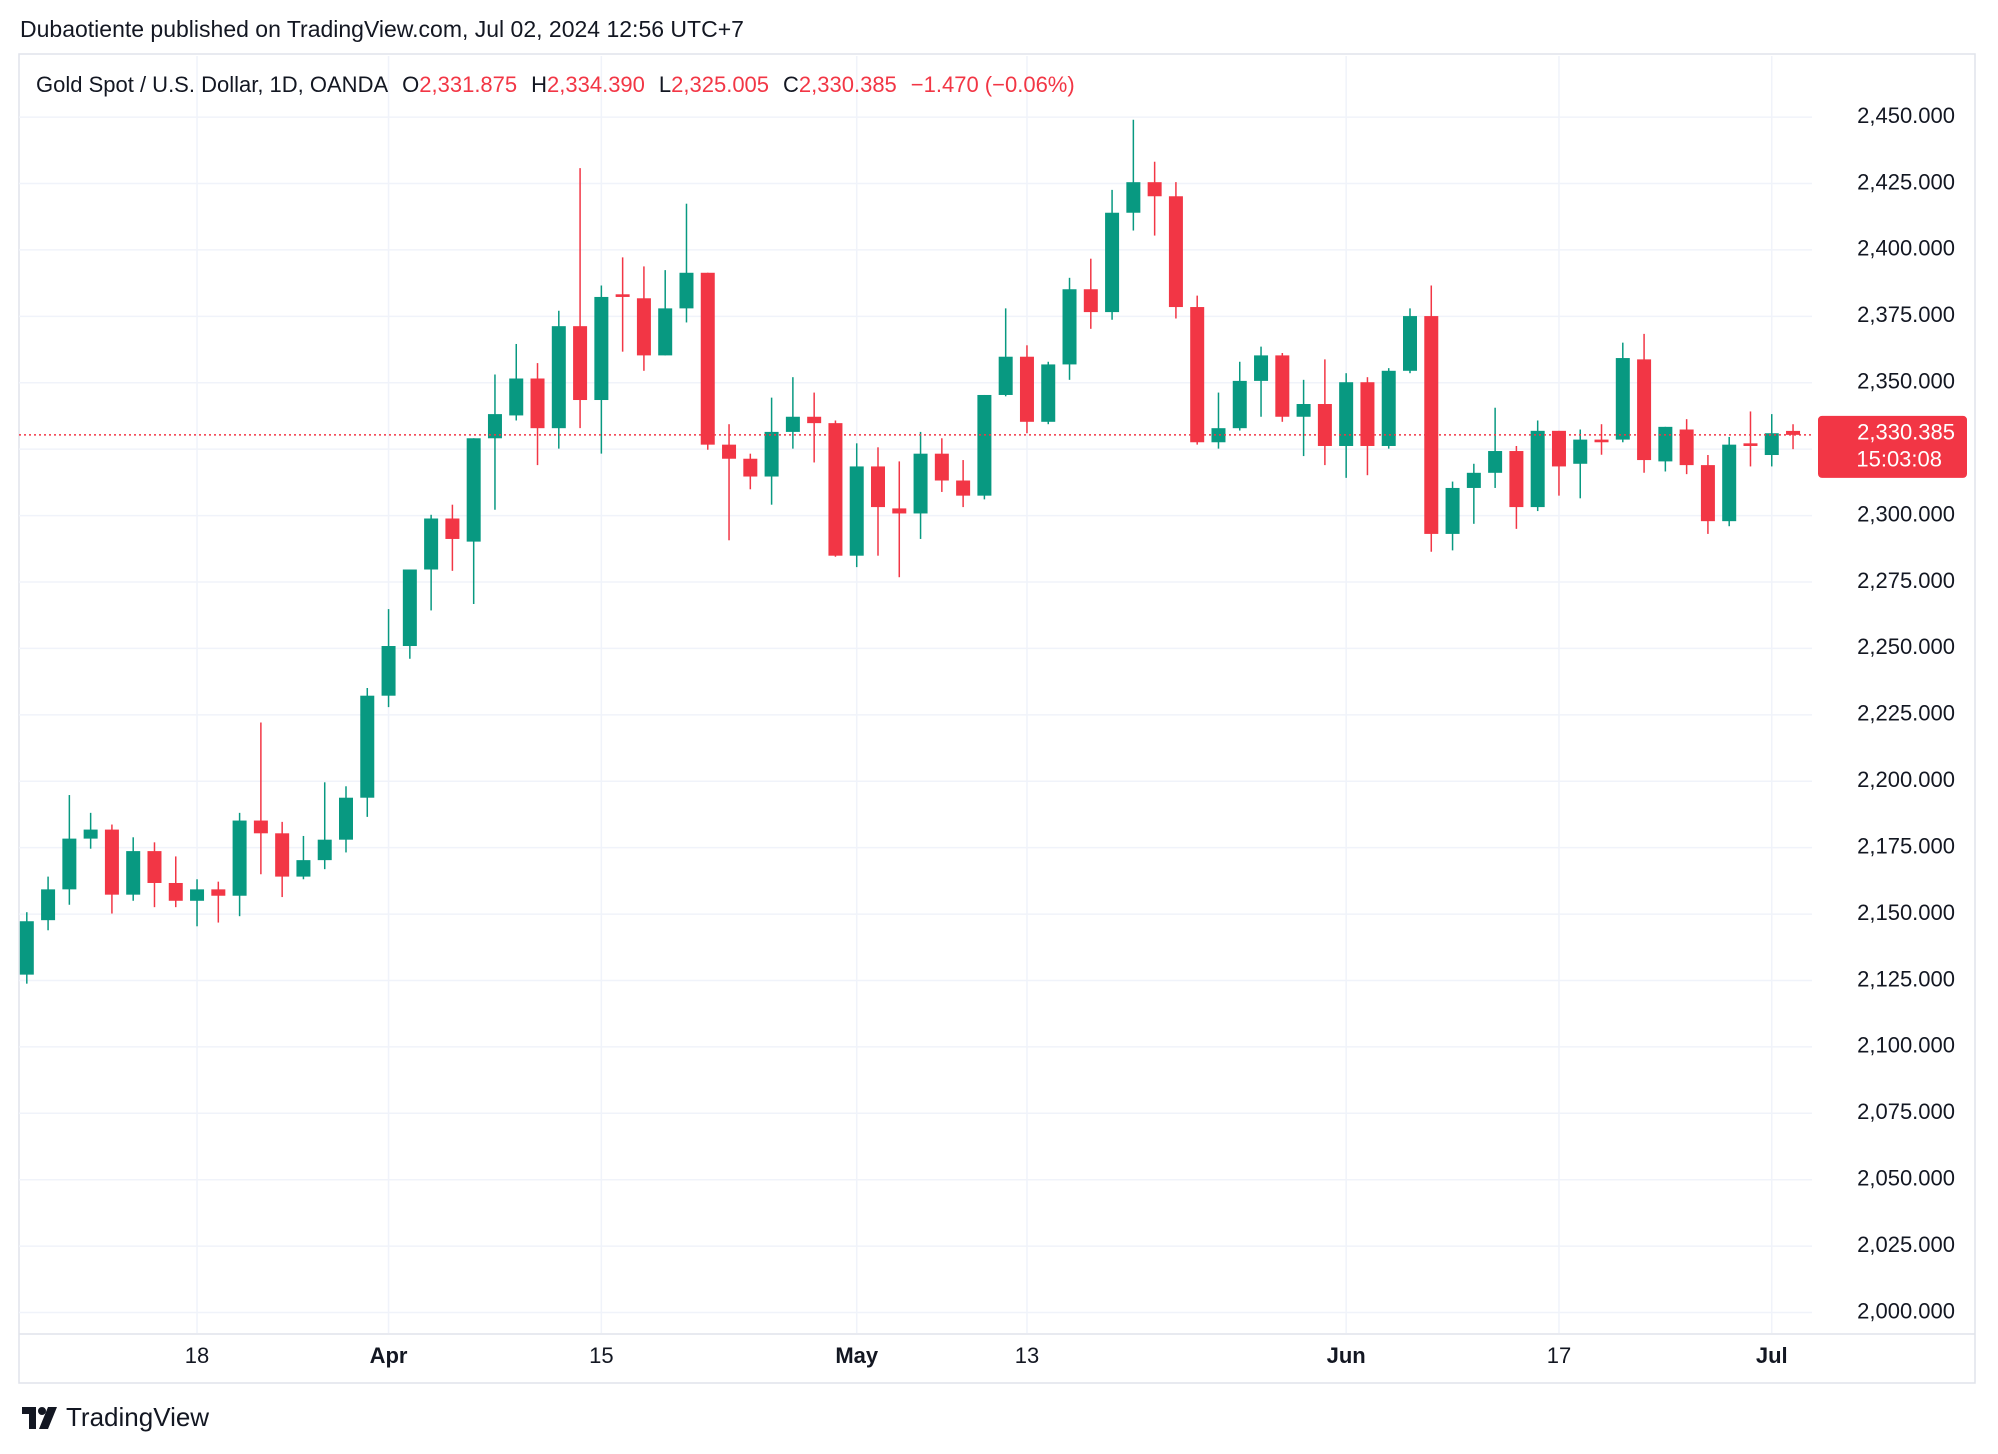 The image size is (1998, 1454). What do you see at coordinates (720, 84) in the screenshot?
I see `low-value: 2,325.005` at bounding box center [720, 84].